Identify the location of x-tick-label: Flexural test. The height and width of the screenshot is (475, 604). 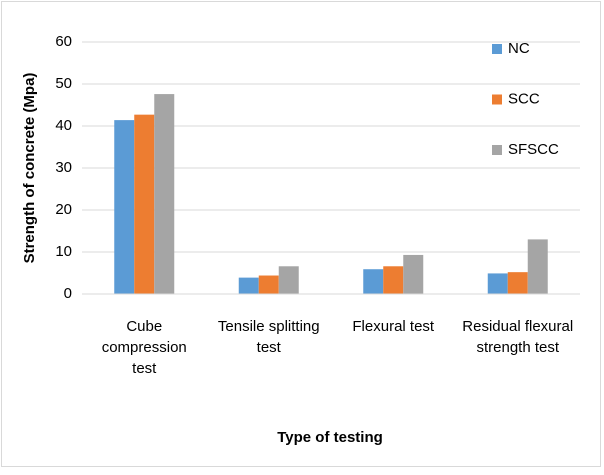
(393, 326).